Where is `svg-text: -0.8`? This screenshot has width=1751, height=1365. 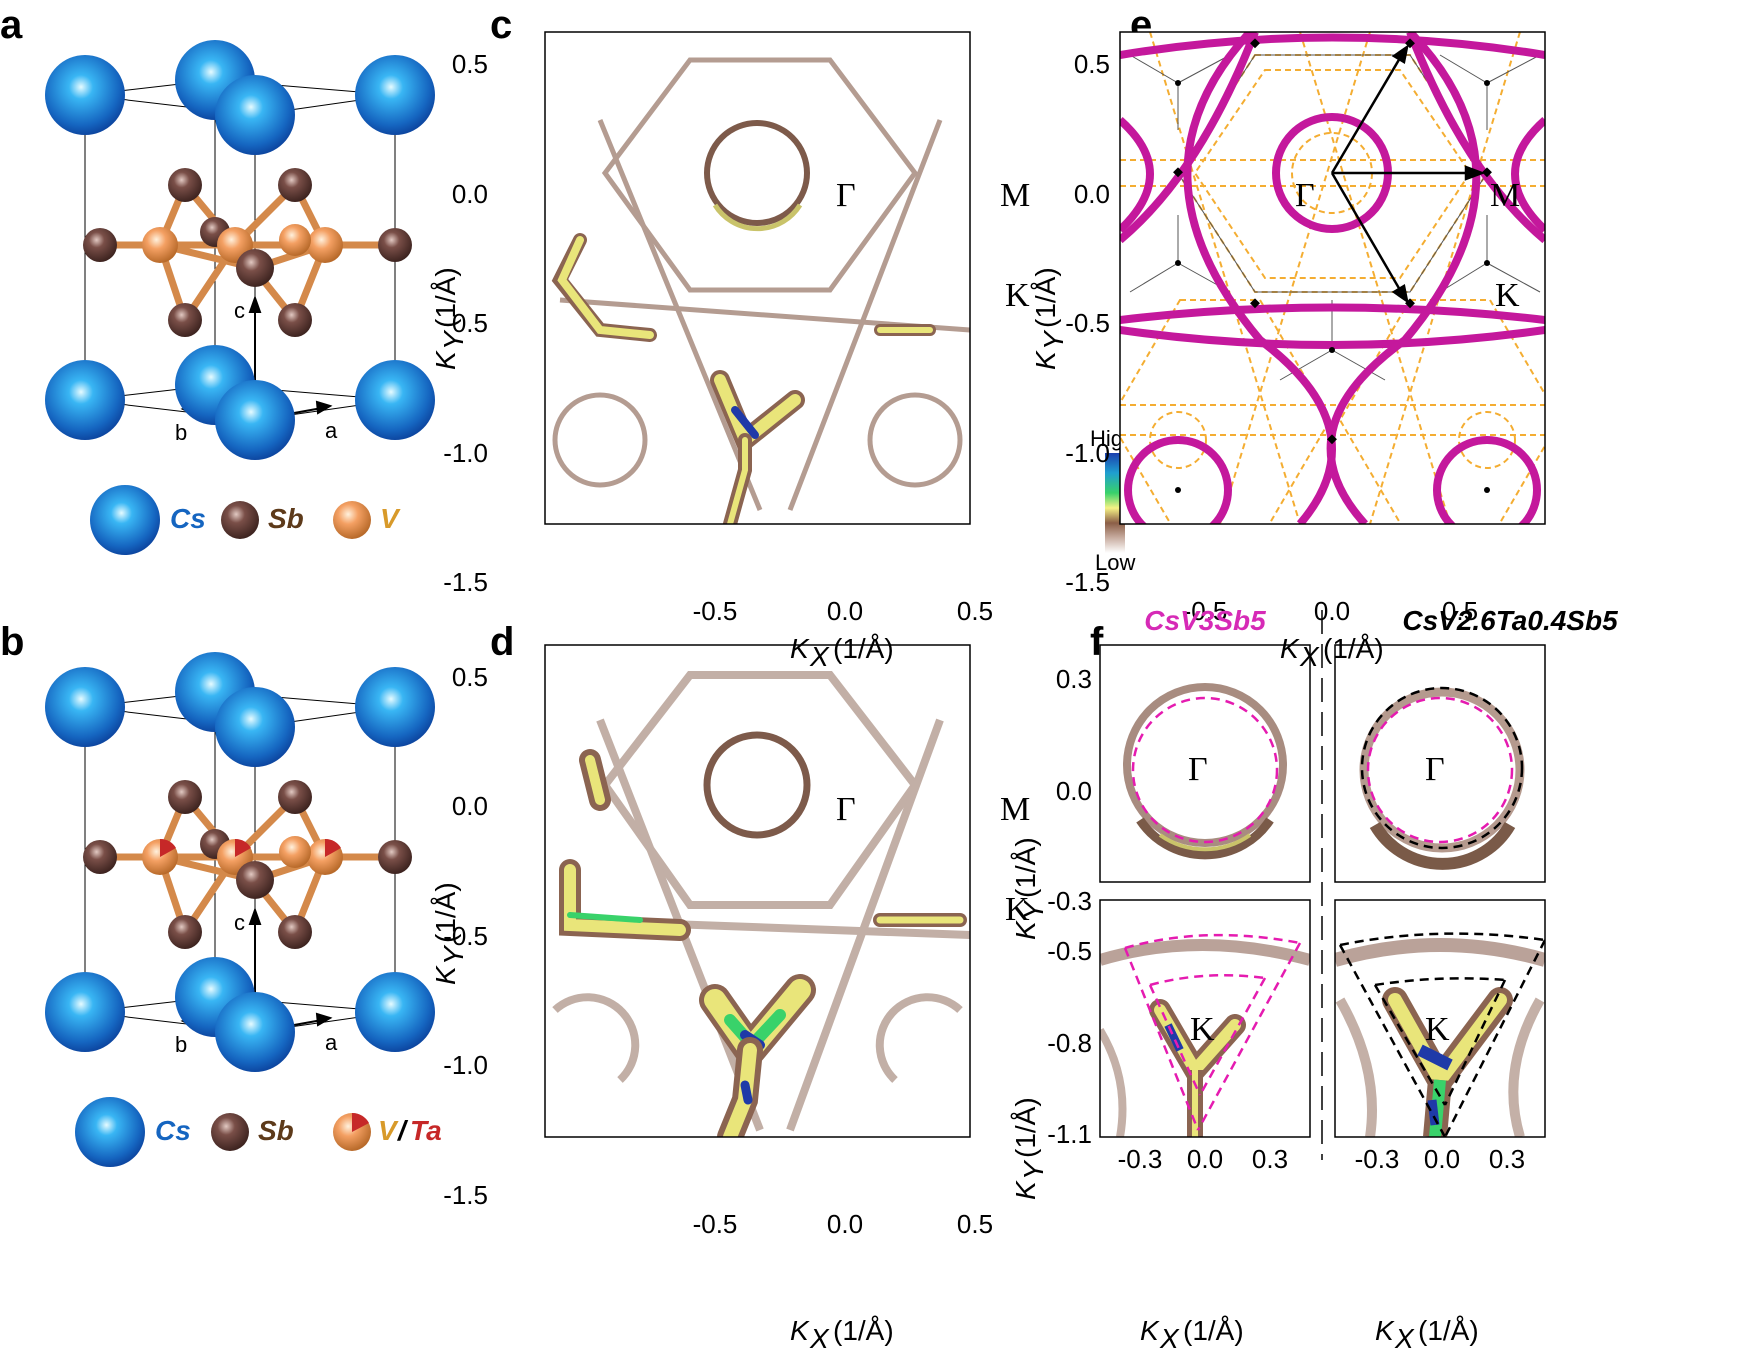 svg-text: -0.8 is located at coordinates (1069, 1043).